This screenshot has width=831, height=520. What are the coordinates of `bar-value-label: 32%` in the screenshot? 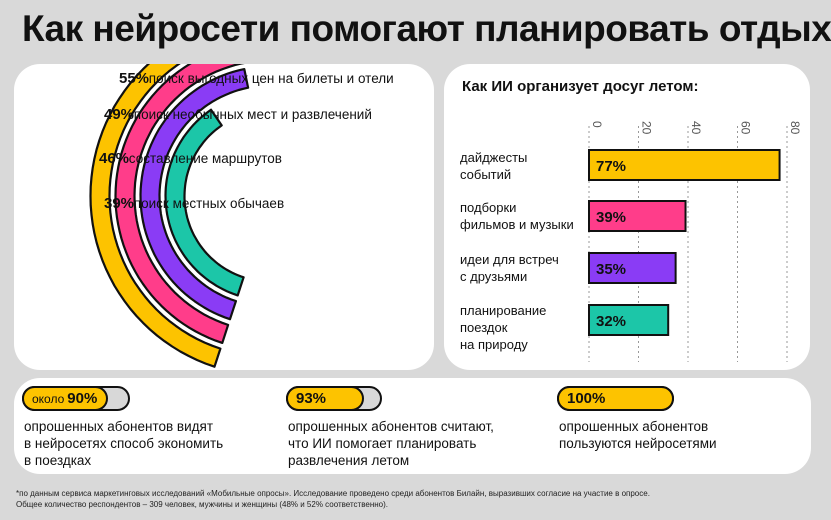 It's located at (611, 321).